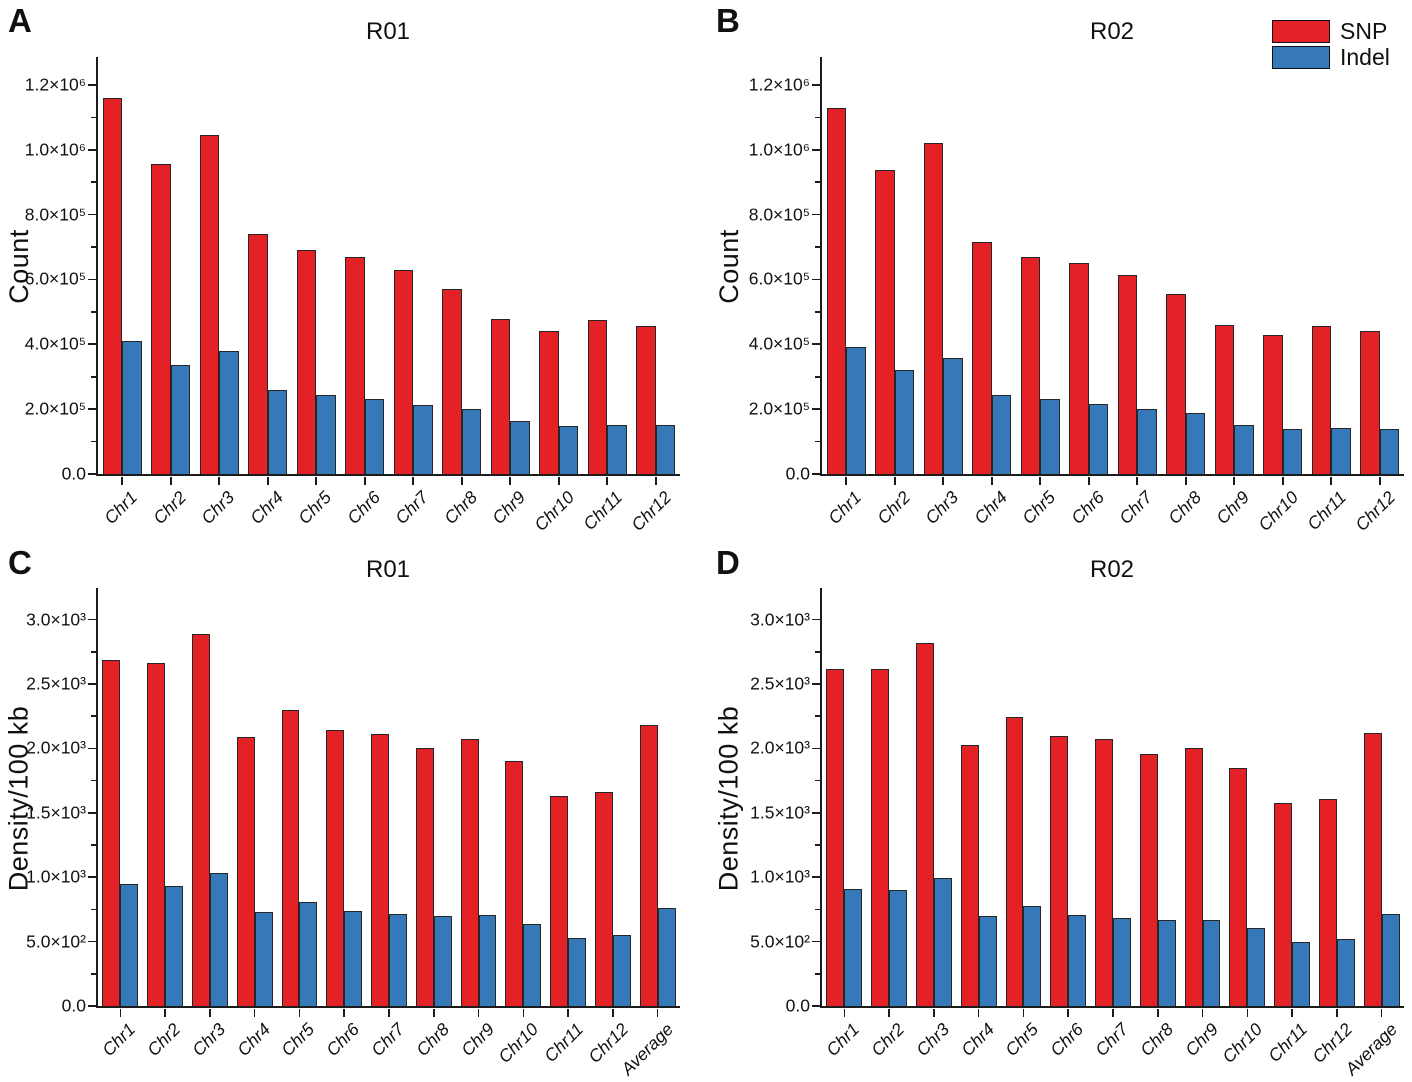 This screenshot has width=1412, height=1082. Describe the element at coordinates (977, 1039) in the screenshot. I see `x-category-label: Chr4` at that location.